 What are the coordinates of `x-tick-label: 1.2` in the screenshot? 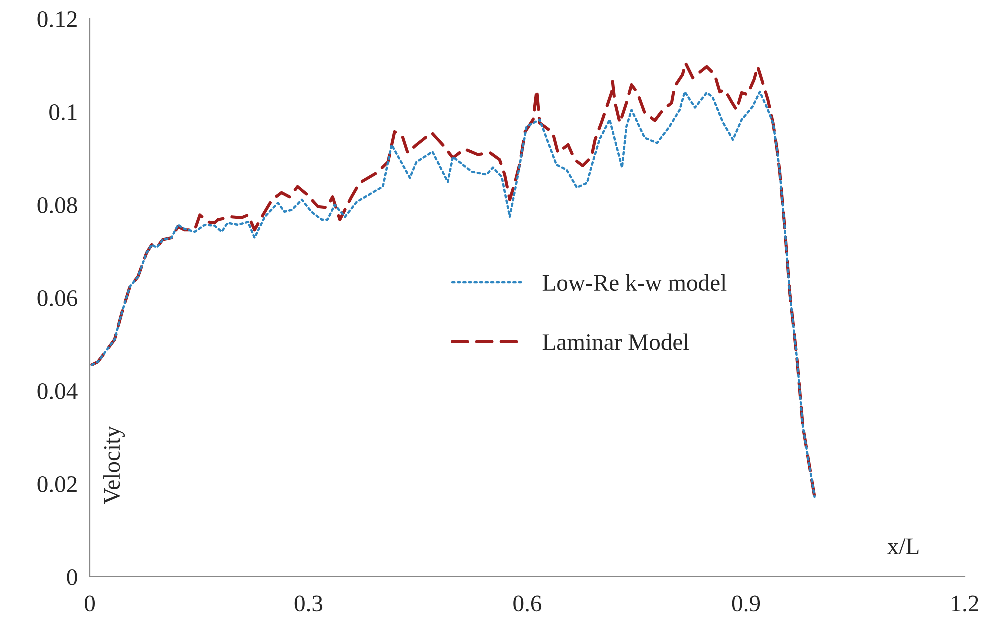 It's located at (965, 604).